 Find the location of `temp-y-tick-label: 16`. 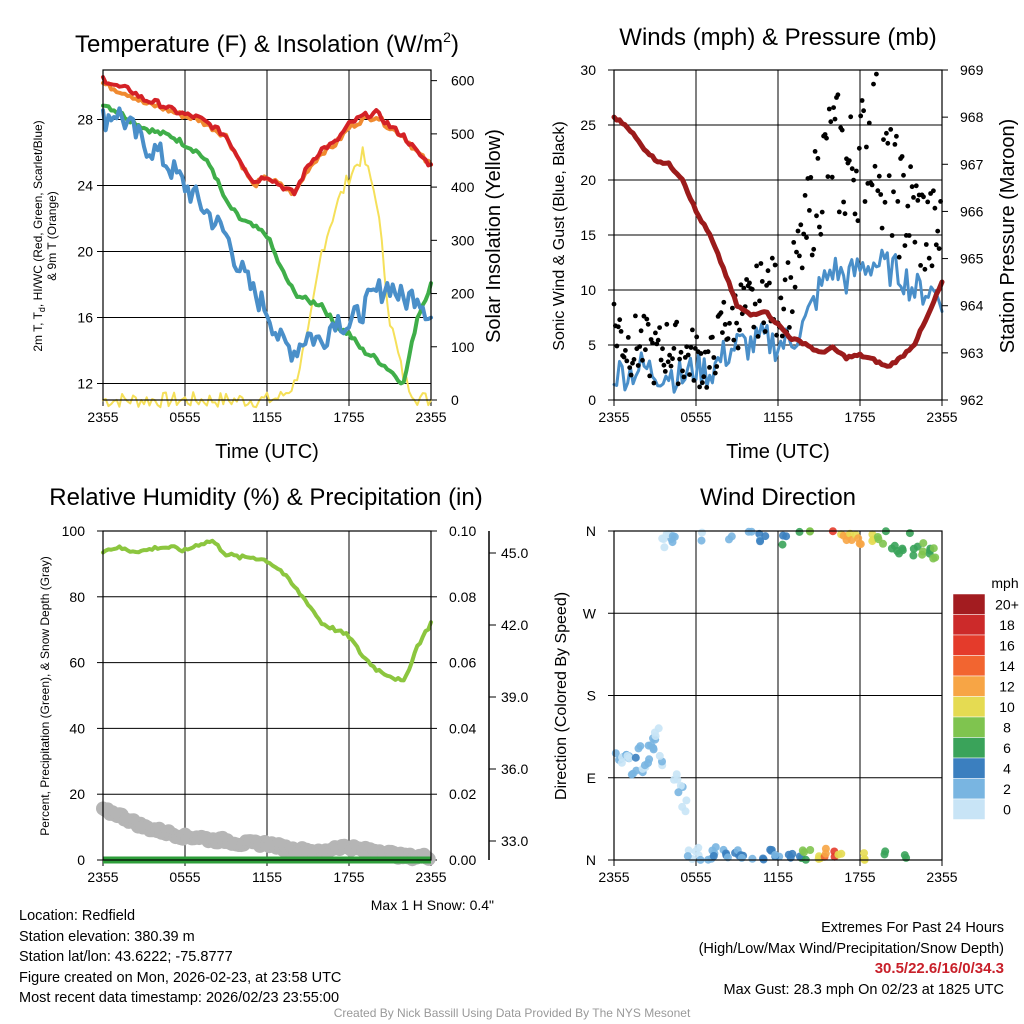

temp-y-tick-label: 16 is located at coordinates (85, 318).